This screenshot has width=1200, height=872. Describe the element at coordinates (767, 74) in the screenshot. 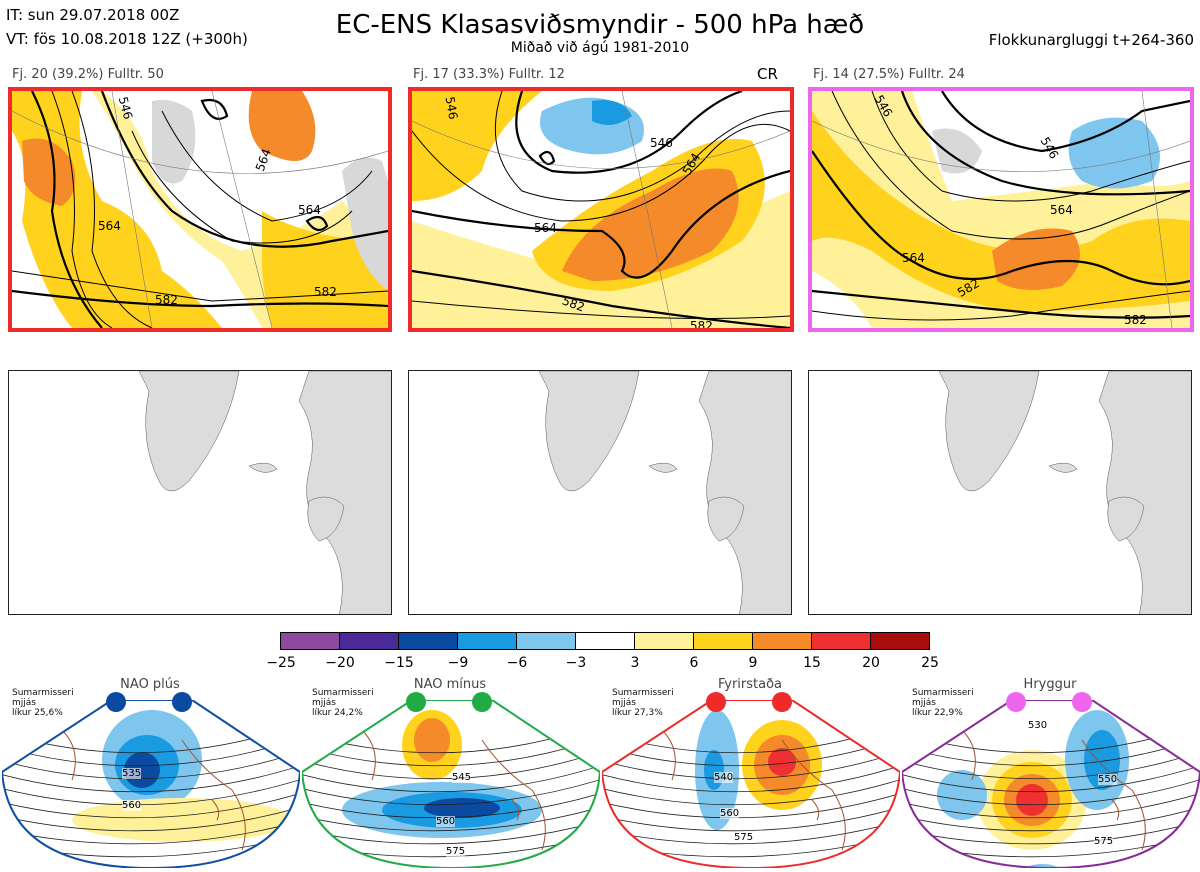

I see `cluster-2-flag: CR` at that location.